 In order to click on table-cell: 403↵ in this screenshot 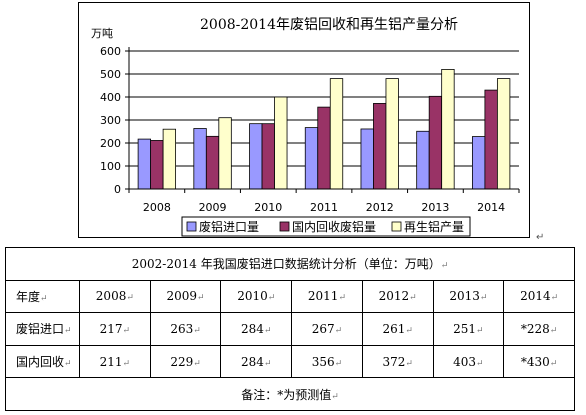, I will do `click(468, 361)`.